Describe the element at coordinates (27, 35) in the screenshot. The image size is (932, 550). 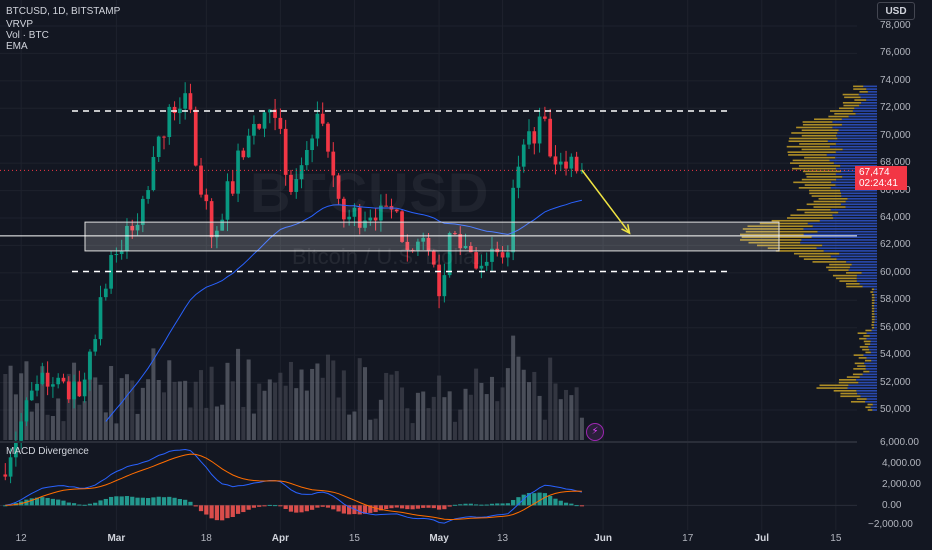
I see `indicator-volume: Vol · BTC` at that location.